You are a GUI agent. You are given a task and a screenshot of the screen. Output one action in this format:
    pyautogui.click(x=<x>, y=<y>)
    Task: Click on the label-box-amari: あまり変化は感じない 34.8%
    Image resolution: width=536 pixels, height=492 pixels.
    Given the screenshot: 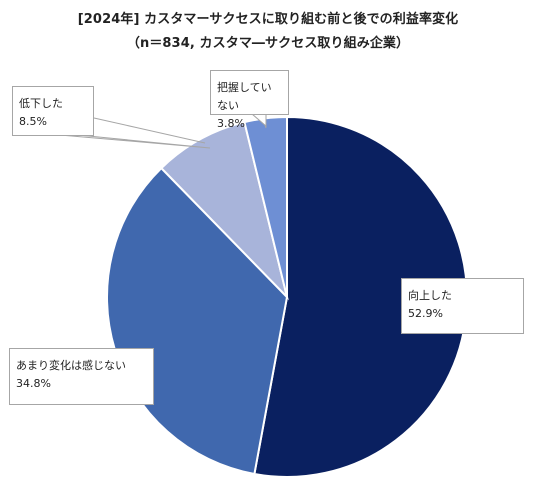 What is the action you would take?
    pyautogui.click(x=81, y=376)
    